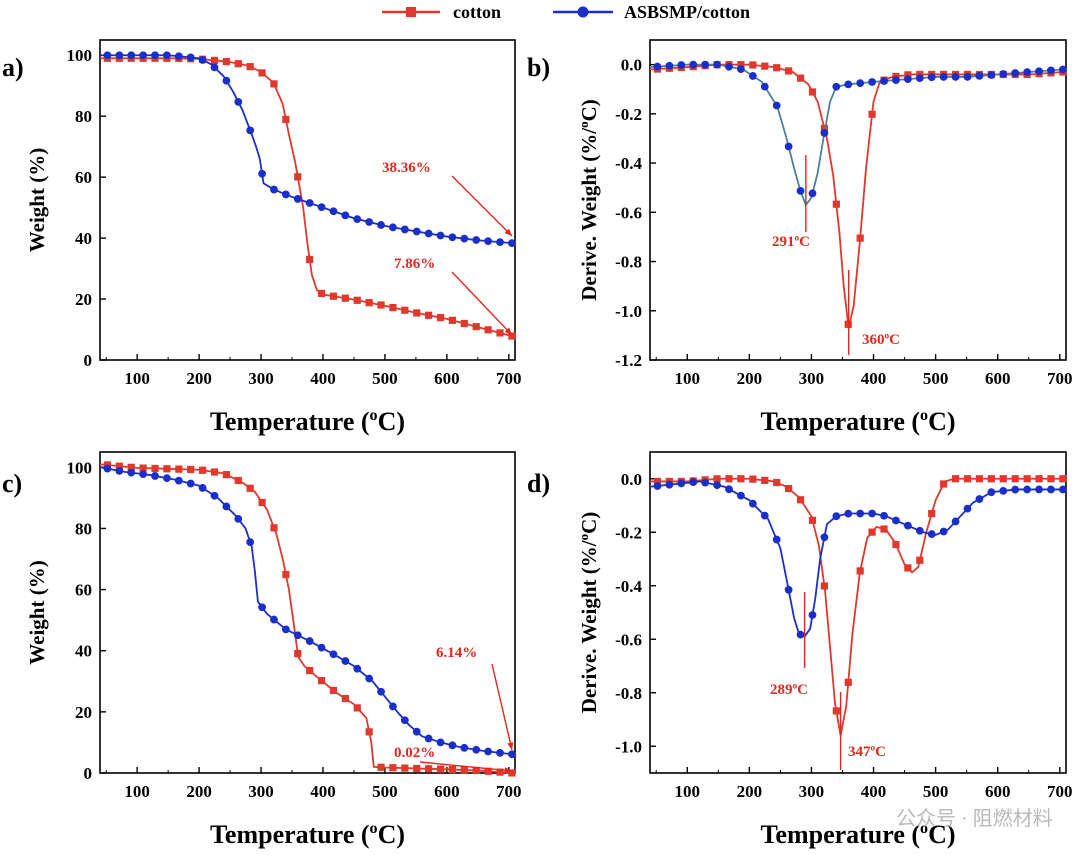  Describe the element at coordinates (583, 12) in the screenshot. I see `legend-marker` at that location.